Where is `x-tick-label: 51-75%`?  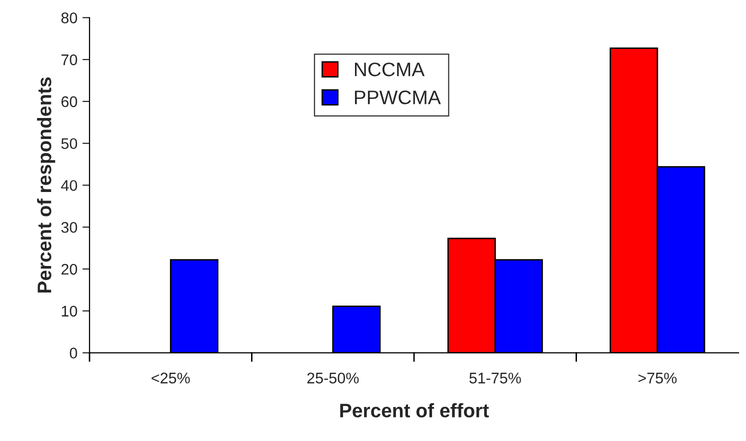 x-tick-label: 51-75% is located at coordinates (495, 378).